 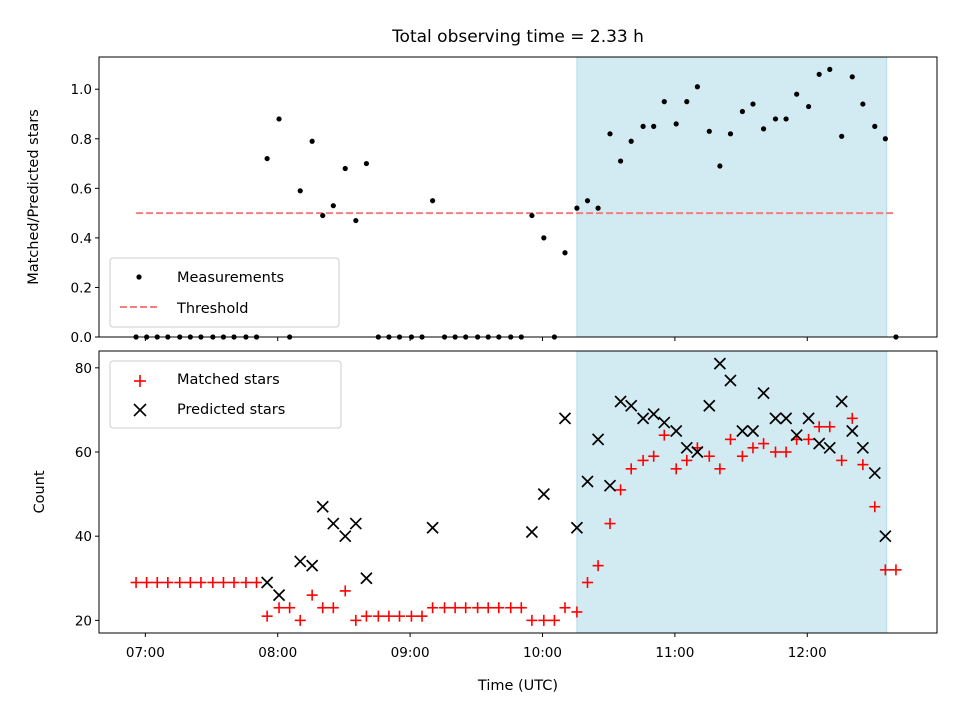 I want to click on y-tick-label: 0.0, so click(x=81, y=338).